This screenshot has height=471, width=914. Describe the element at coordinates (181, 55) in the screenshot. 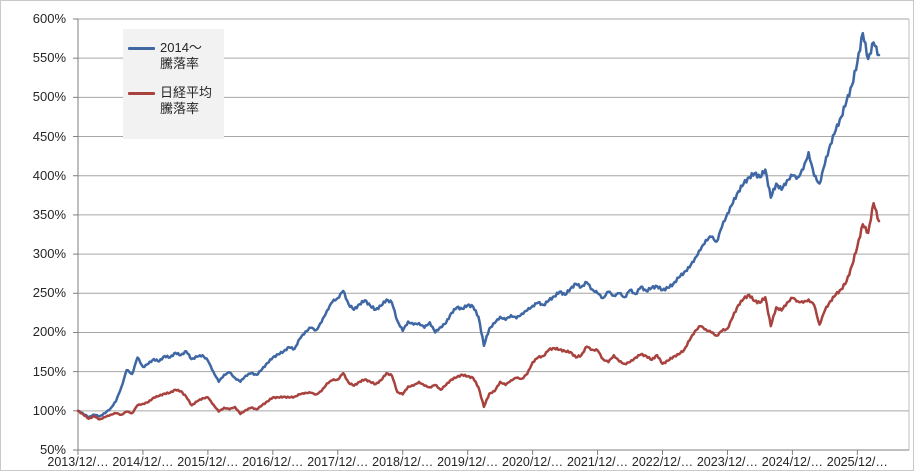

I see `legend-label-2014-series: 2014〜 騰落率` at that location.